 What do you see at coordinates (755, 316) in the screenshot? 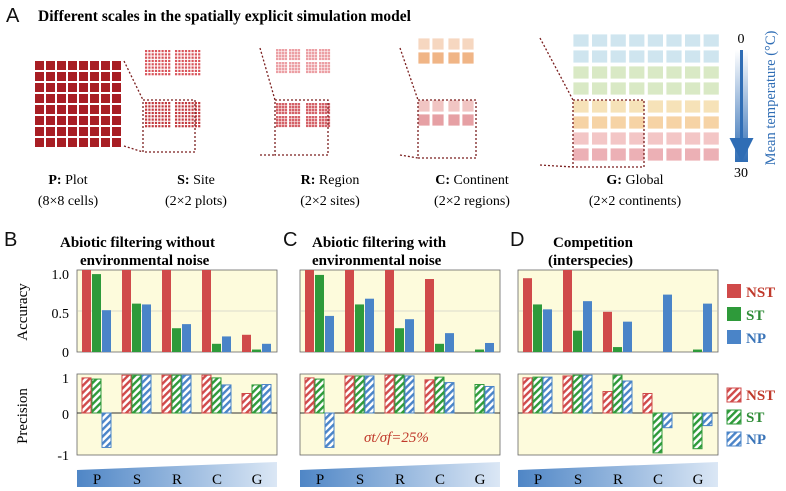
I see `legend-label-st: ST` at bounding box center [755, 316].